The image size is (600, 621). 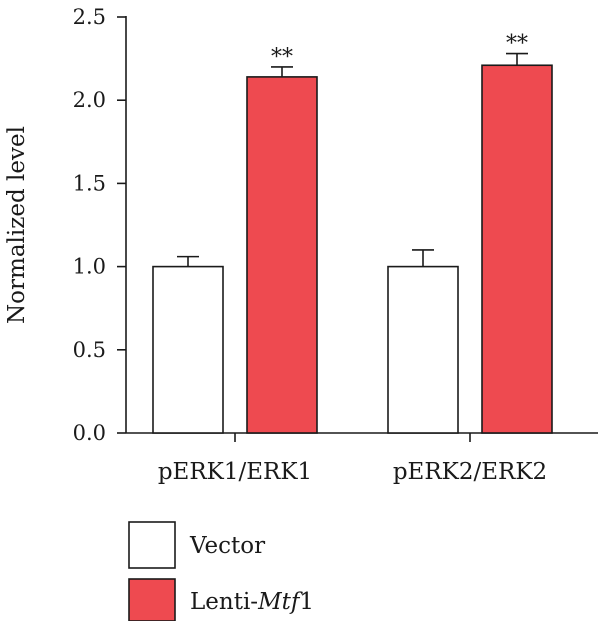 I want to click on y-tick-label: 1.5, so click(x=89, y=183).